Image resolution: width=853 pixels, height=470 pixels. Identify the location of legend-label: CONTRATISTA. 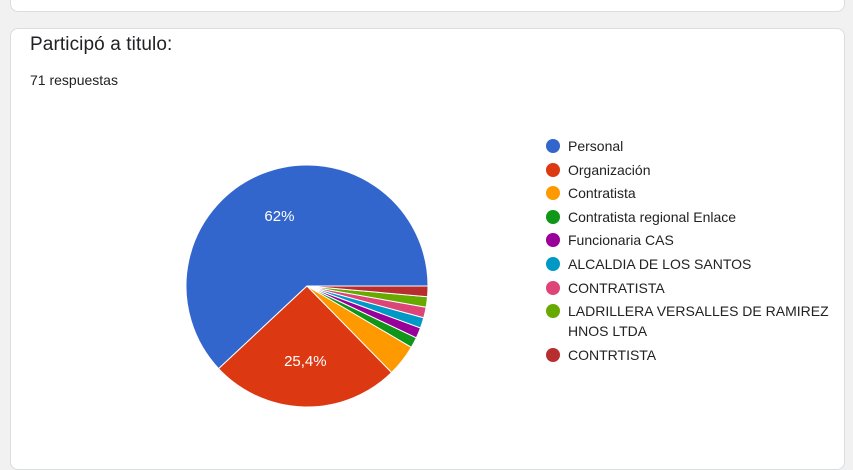
(616, 287).